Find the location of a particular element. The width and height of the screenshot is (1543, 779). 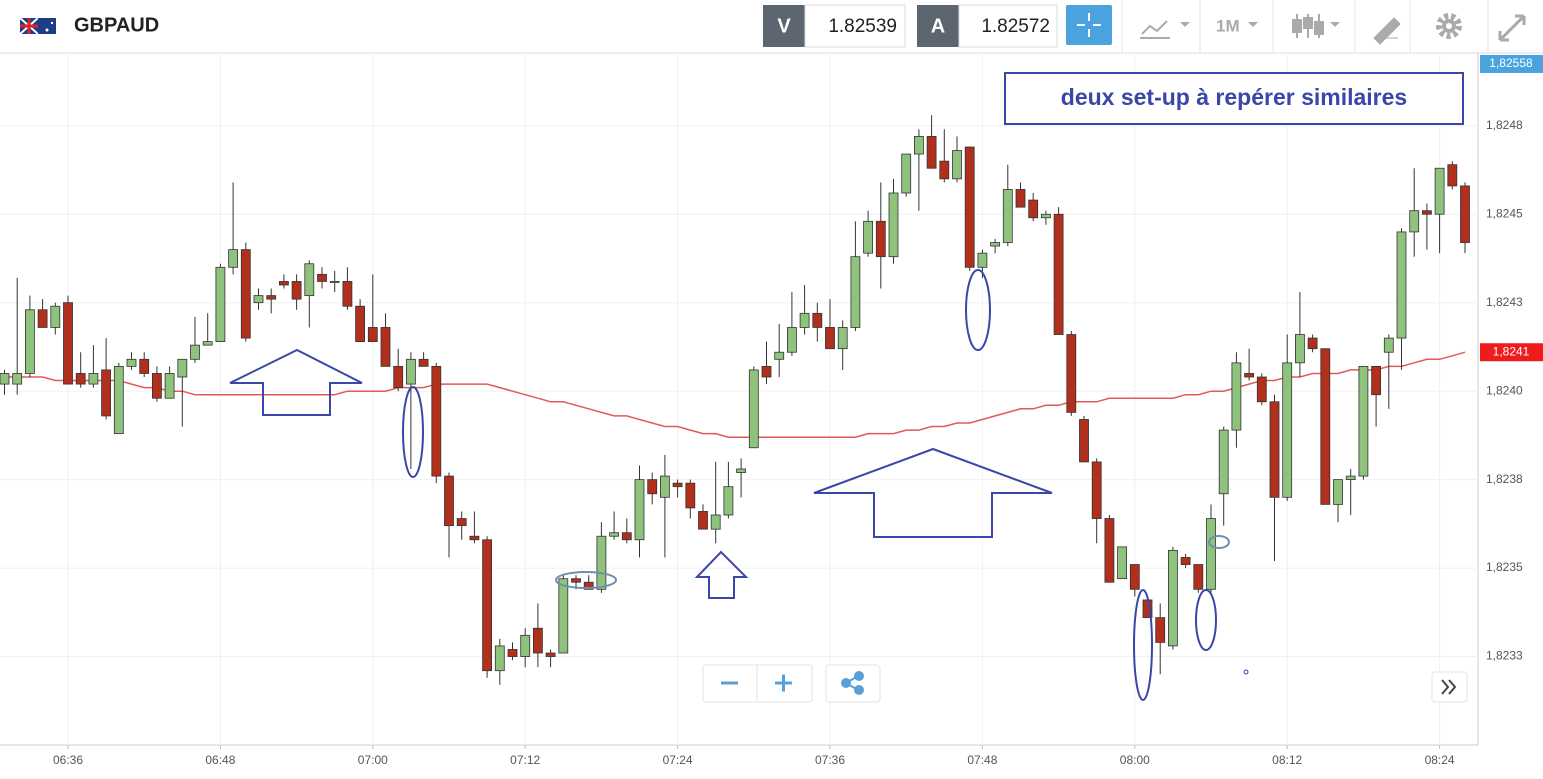

last-price-label: 1,82558 is located at coordinates (1511, 63).